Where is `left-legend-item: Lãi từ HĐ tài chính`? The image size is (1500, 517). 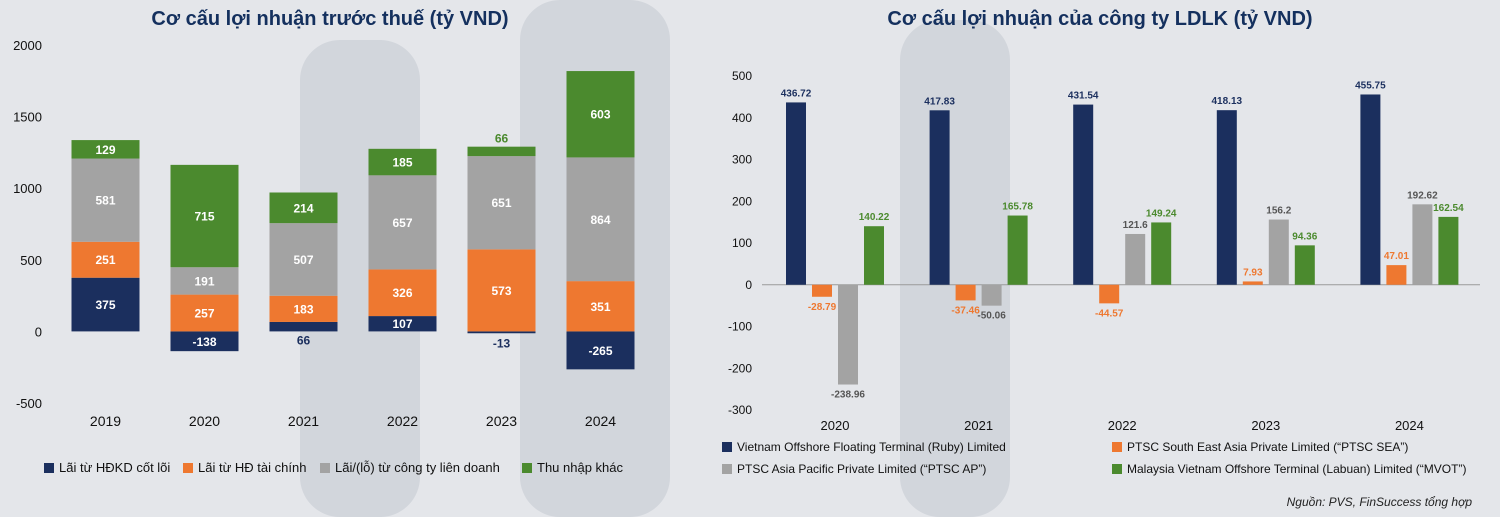 left-legend-item: Lãi từ HĐ tài chính is located at coordinates (244, 467).